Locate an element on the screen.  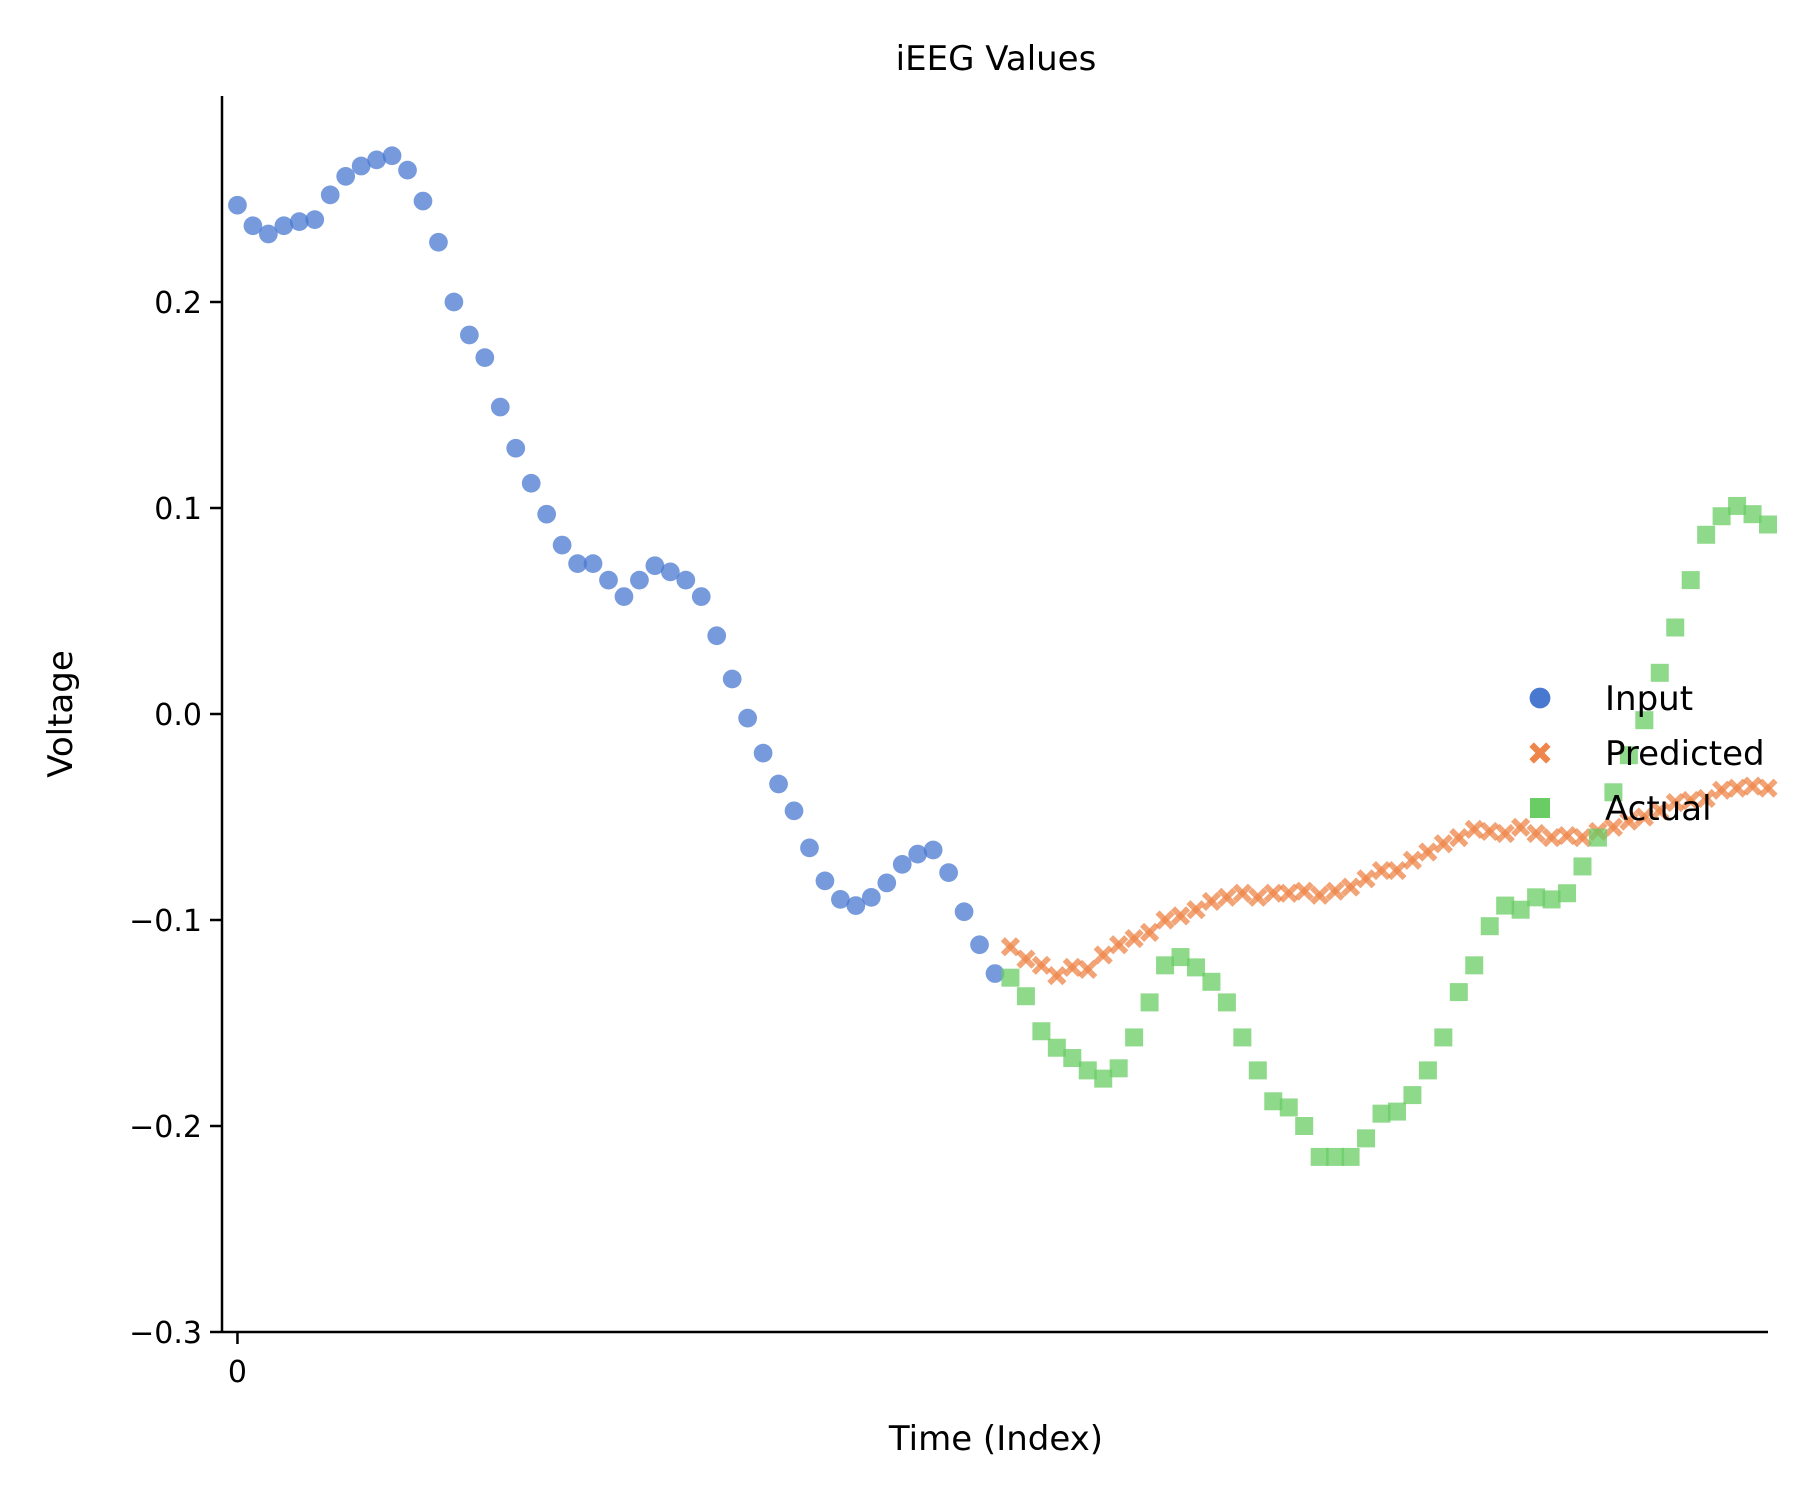
y-tick-label: −0.2 is located at coordinates (165, 1127).